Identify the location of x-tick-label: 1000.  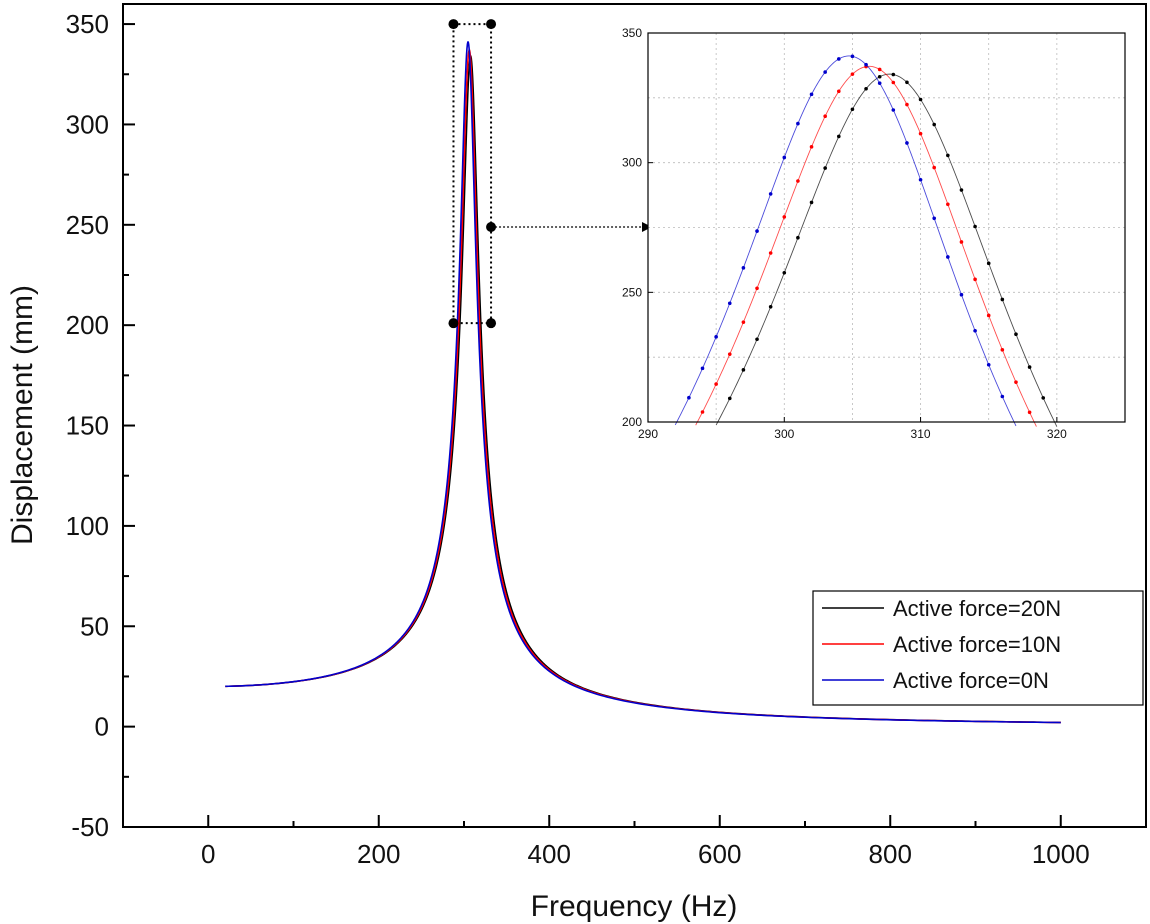
(1061, 854).